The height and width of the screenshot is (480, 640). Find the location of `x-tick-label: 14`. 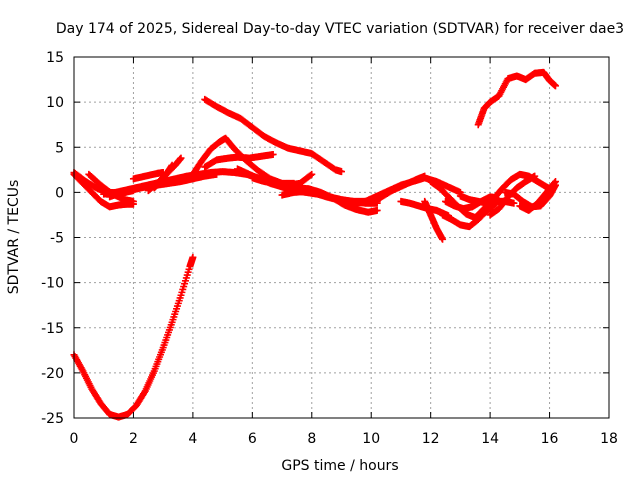

x-tick-label: 14 is located at coordinates (490, 439).